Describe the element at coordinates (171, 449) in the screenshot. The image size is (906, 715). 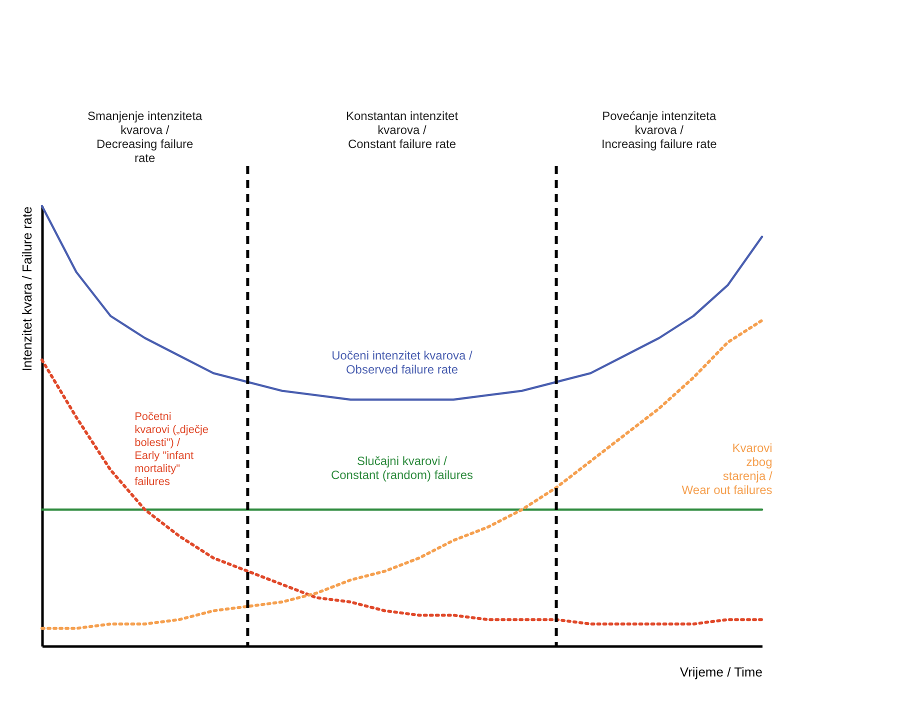
I see `series-label: Početni kvarovi („dječje bolesti") / Early "infant mortality" failures` at that location.